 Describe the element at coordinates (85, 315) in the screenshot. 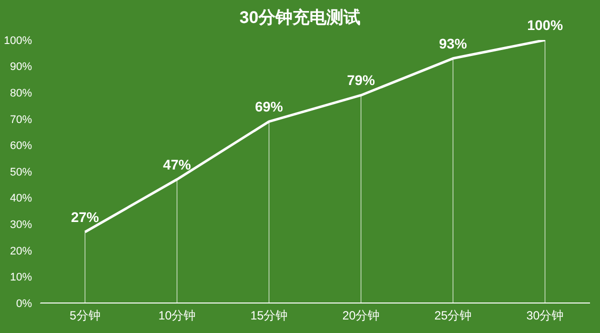

I see `x-tick-label: 5分钟` at that location.